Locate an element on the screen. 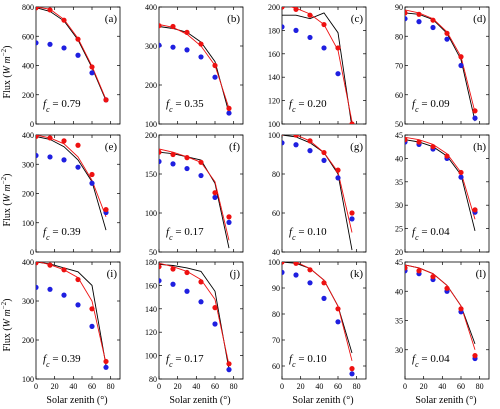 Image resolution: width=500 pixels, height=409 pixels. chart-panel: 100 200 300 400 0 20 40 60 80 (i) fc = 0.39 is located at coordinates (71, 324).